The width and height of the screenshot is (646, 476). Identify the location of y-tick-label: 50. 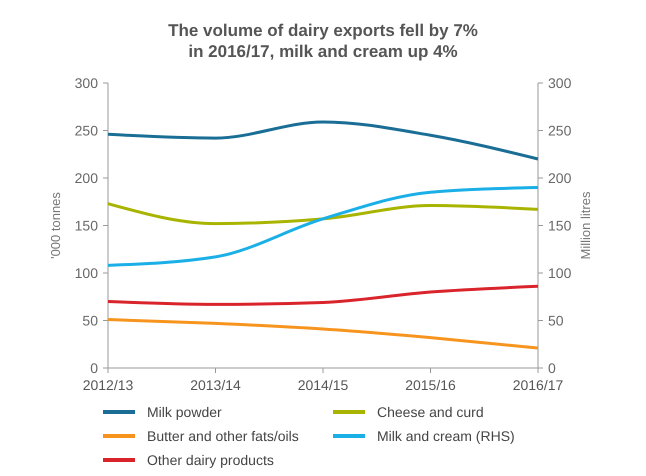
(90, 320).